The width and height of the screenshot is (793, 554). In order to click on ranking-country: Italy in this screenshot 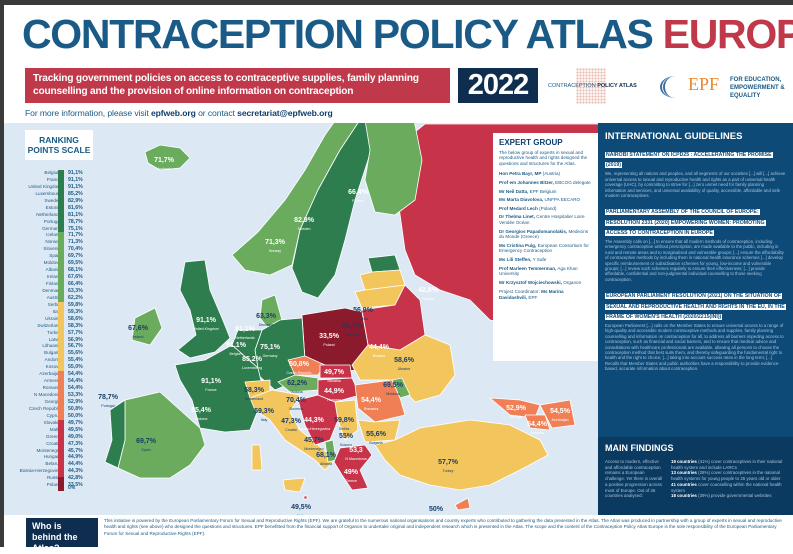, I will do `click(56, 311)`.